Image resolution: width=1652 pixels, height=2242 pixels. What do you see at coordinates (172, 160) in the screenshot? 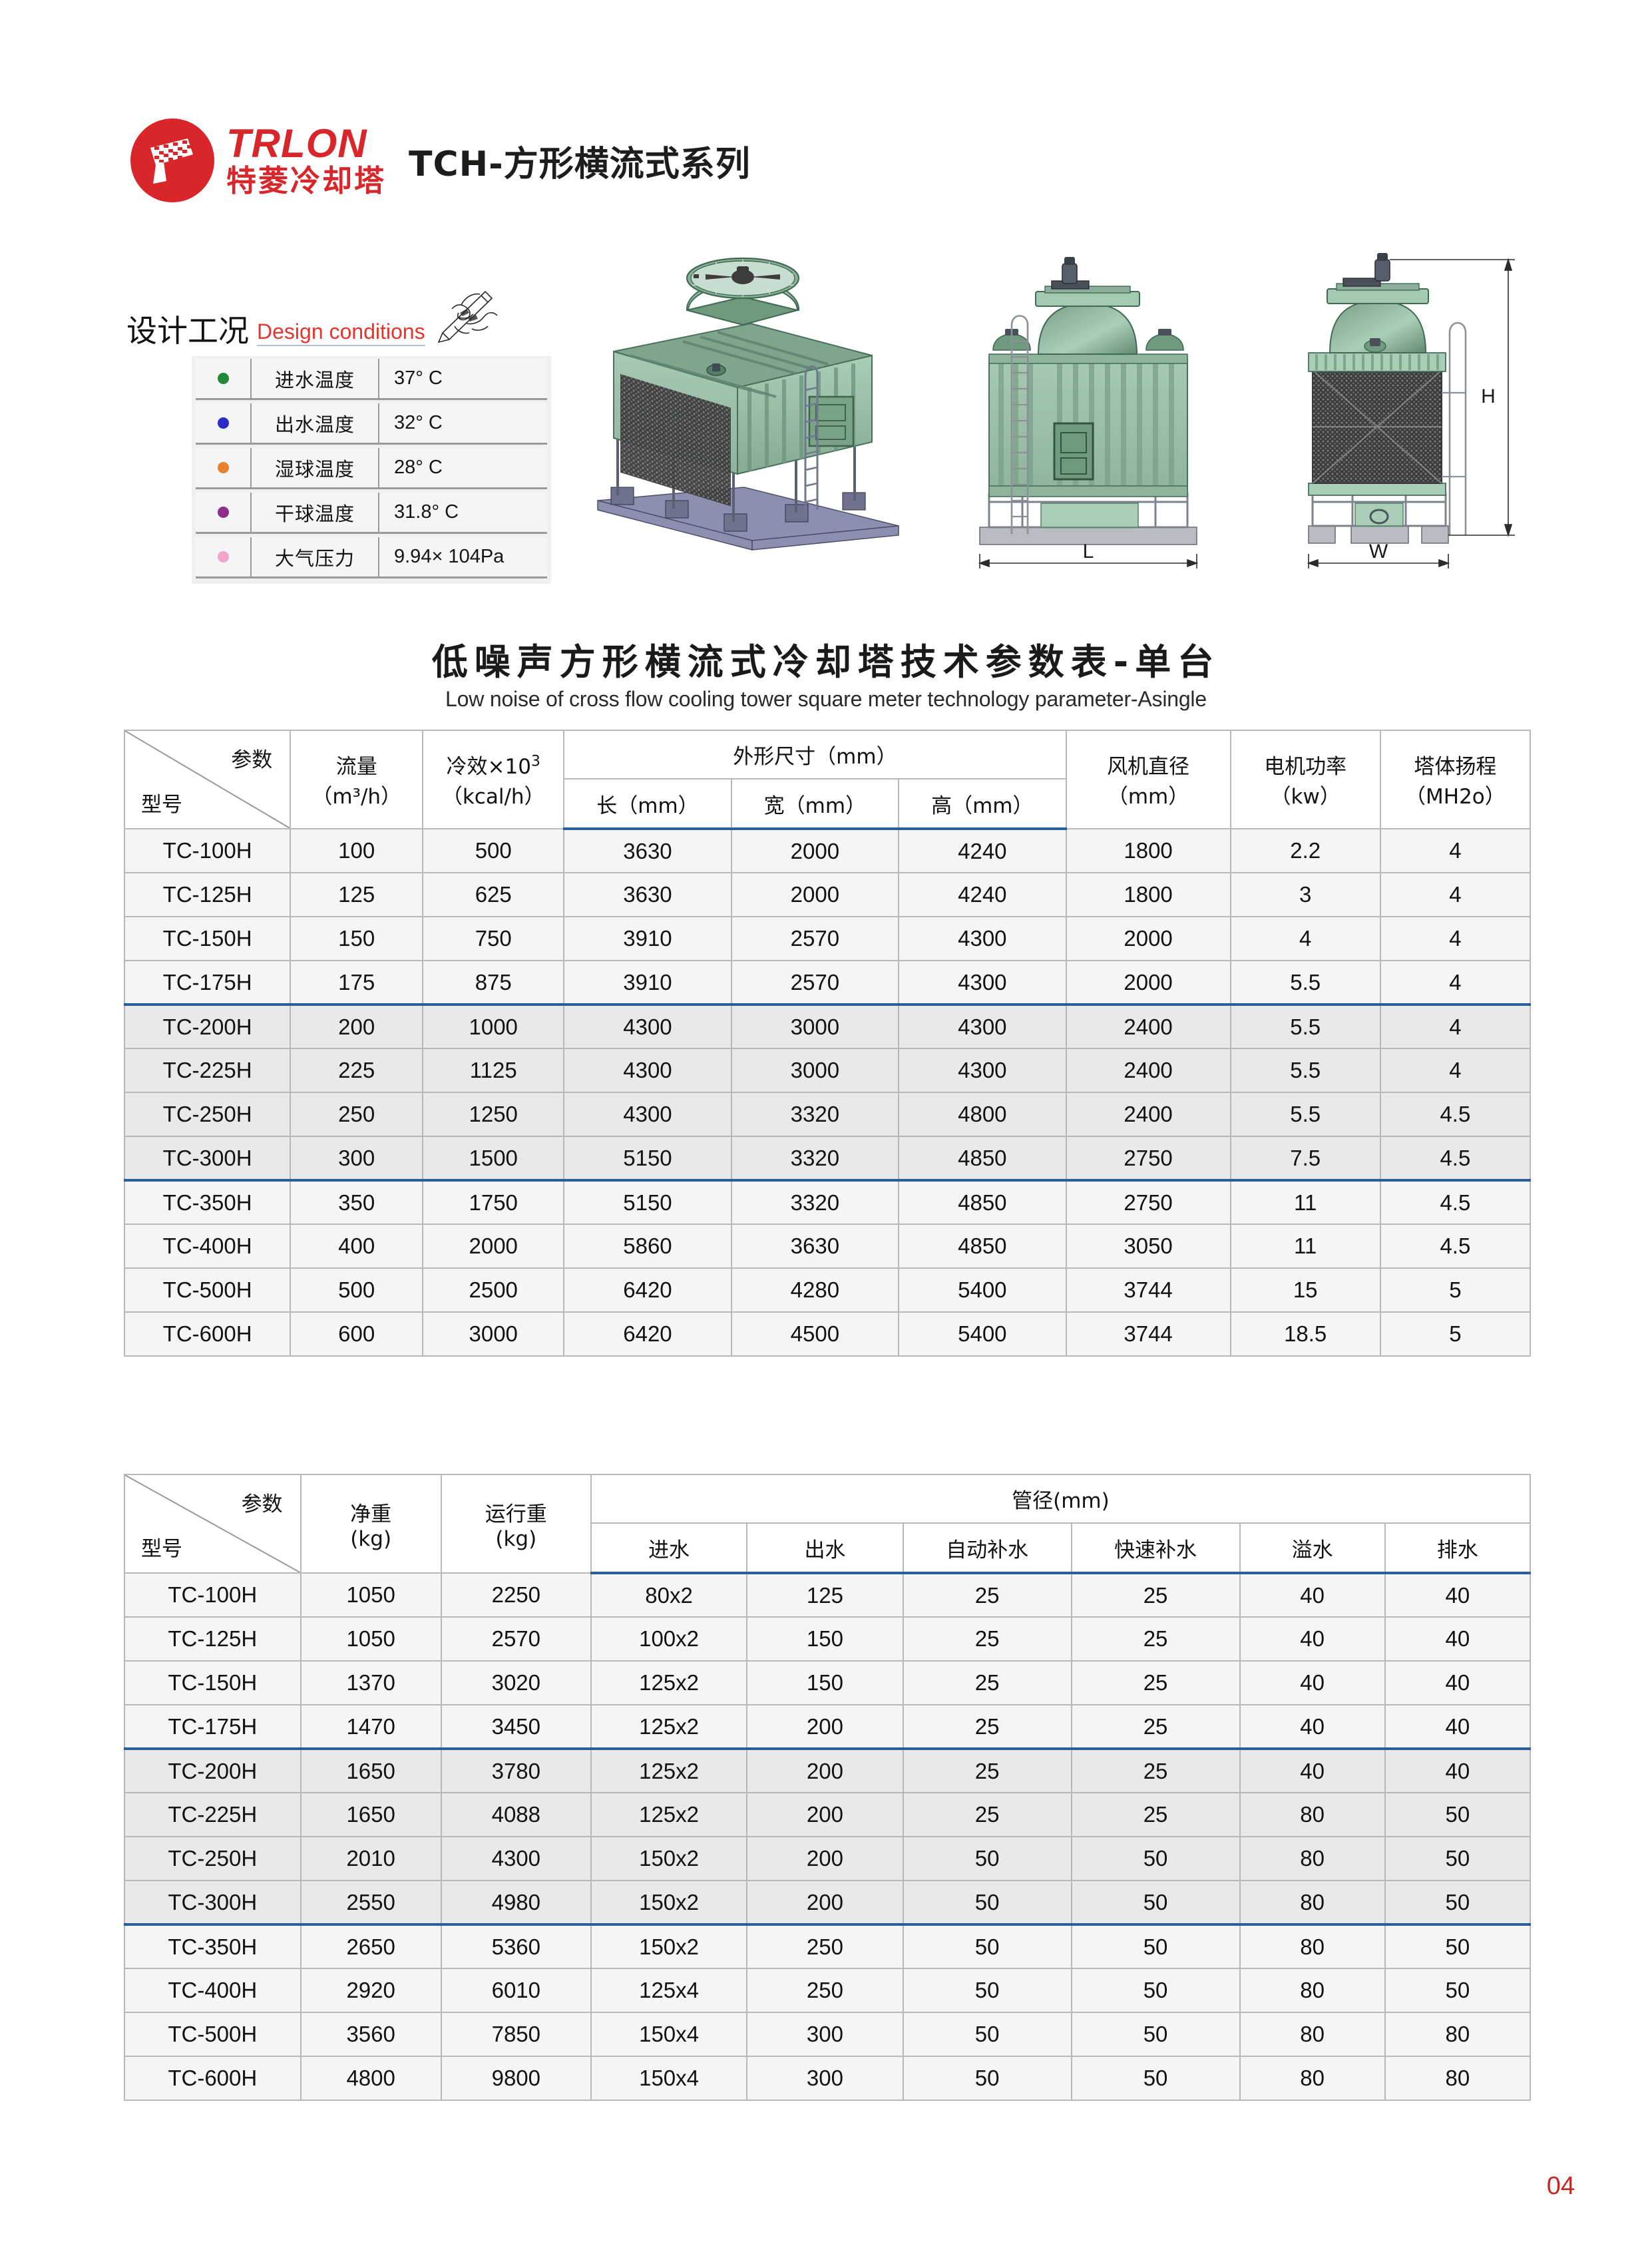
I see `trlon-logo-icon` at bounding box center [172, 160].